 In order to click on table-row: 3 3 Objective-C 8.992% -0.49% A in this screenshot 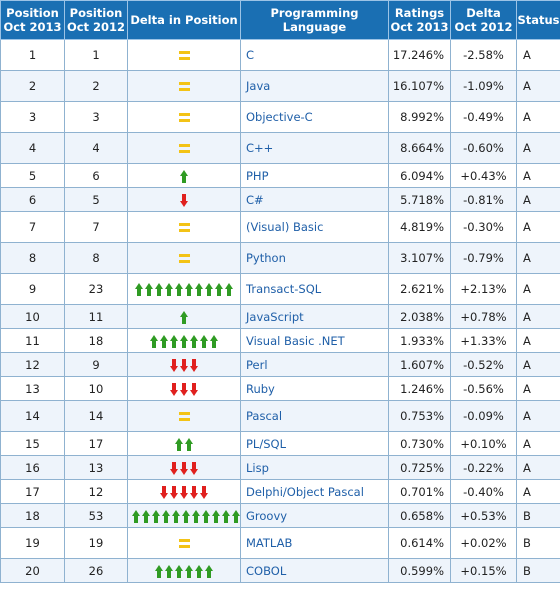, I will do `click(280, 117)`.